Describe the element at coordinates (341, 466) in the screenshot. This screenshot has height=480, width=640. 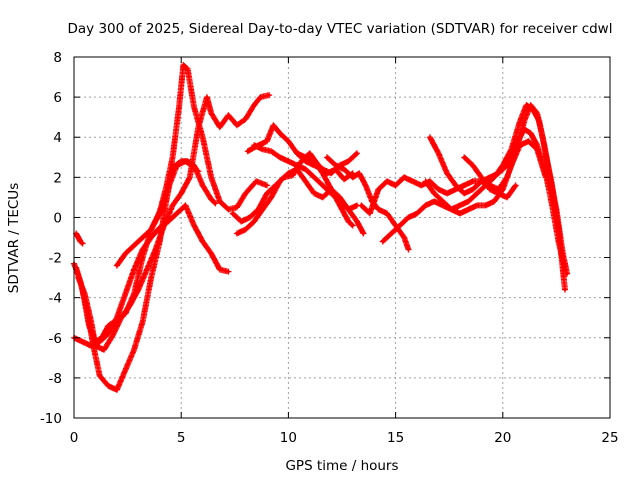
I see `x-axis-label: GPS time / hours` at that location.